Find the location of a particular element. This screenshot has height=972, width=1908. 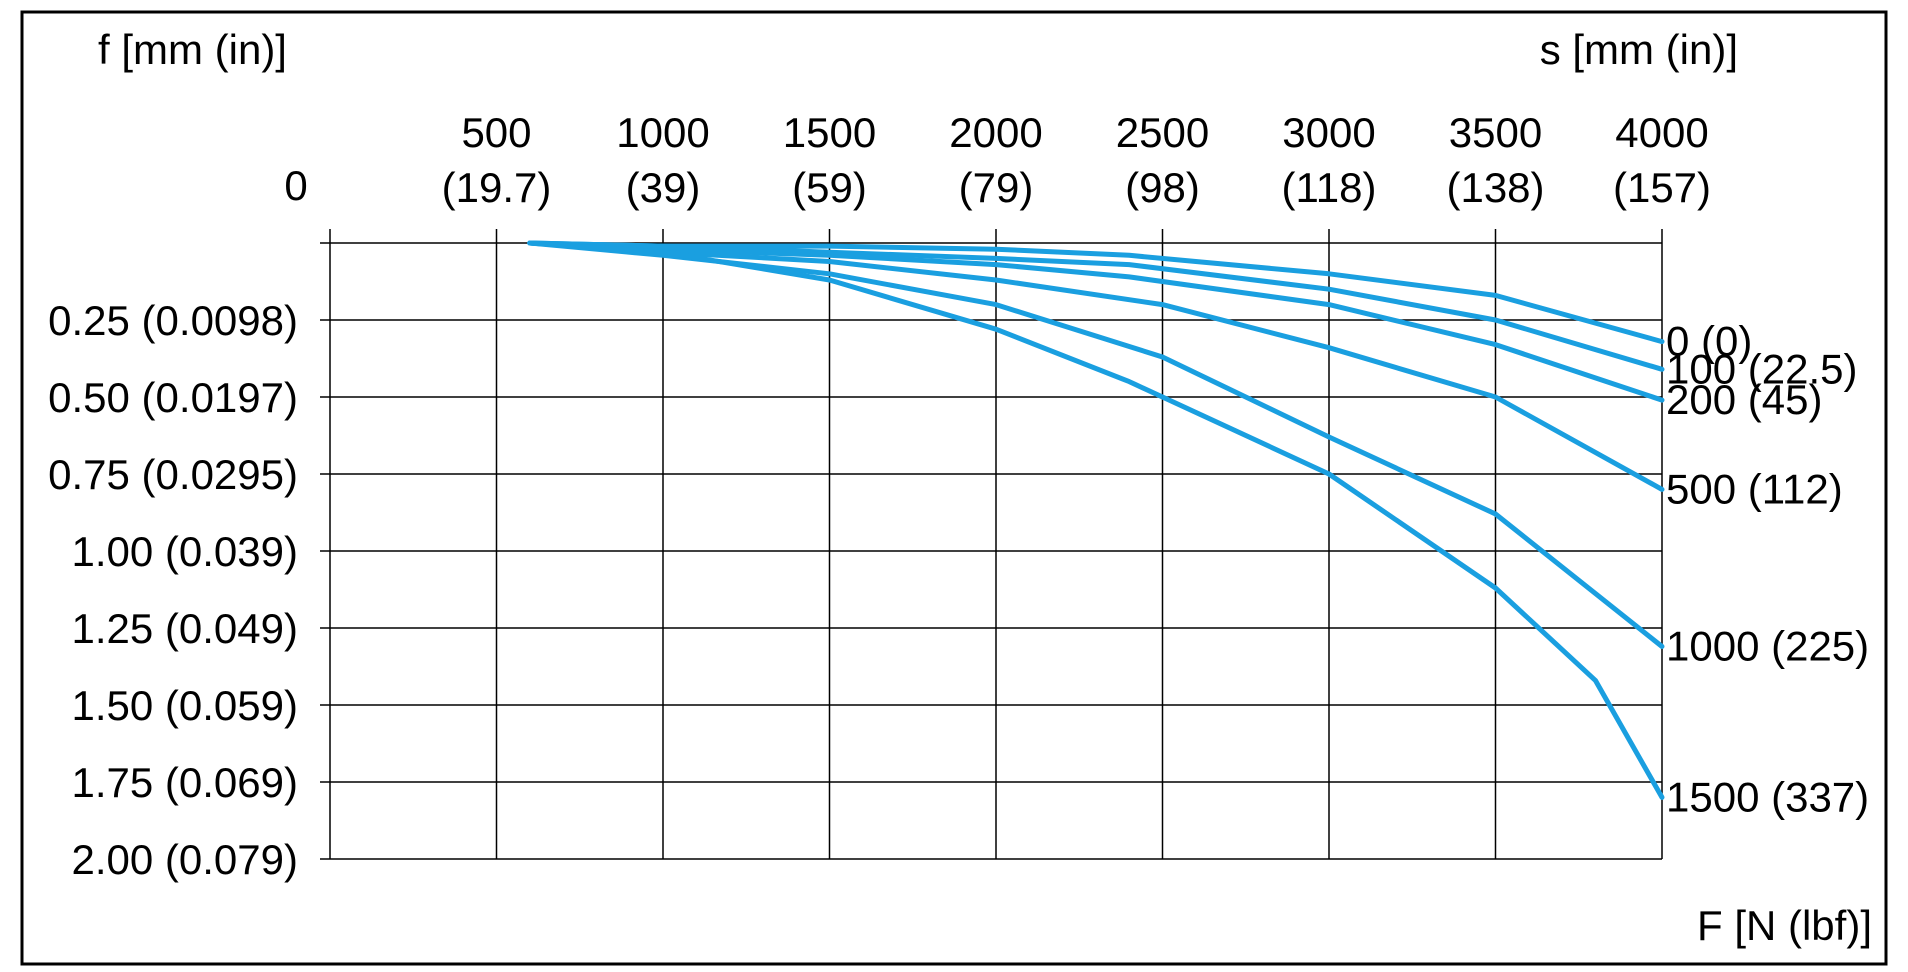

y-tick-label: 0.50 (0.0197) is located at coordinates (173, 397).